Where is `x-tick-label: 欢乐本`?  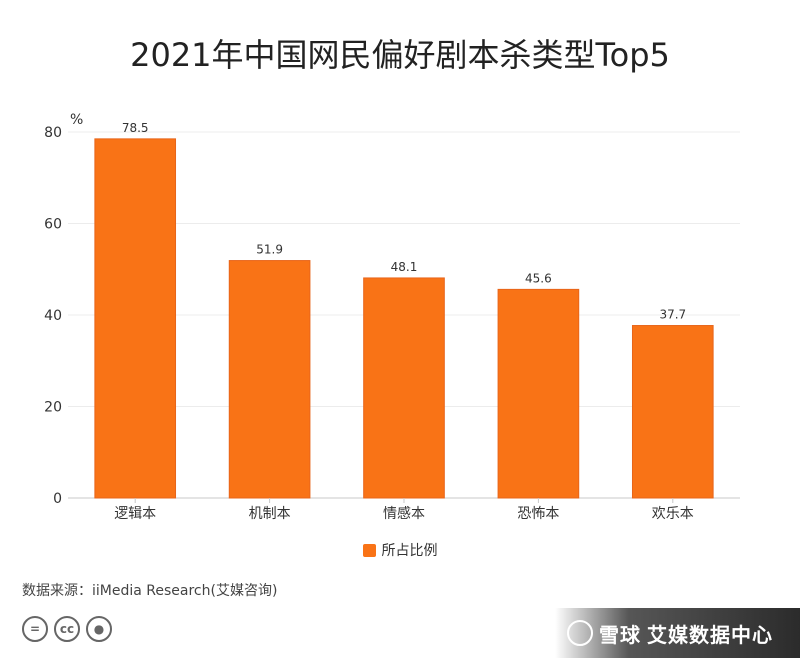
x-tick-label: 欢乐本 is located at coordinates (673, 514).